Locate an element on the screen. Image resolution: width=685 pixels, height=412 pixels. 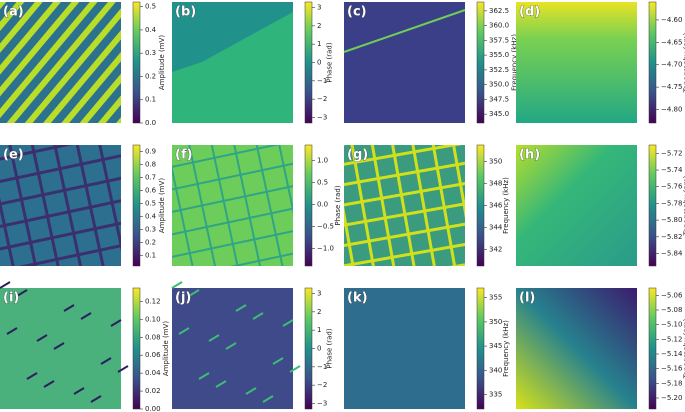
colorbar-tick-label: −5.74 is located at coordinates (672, 170).